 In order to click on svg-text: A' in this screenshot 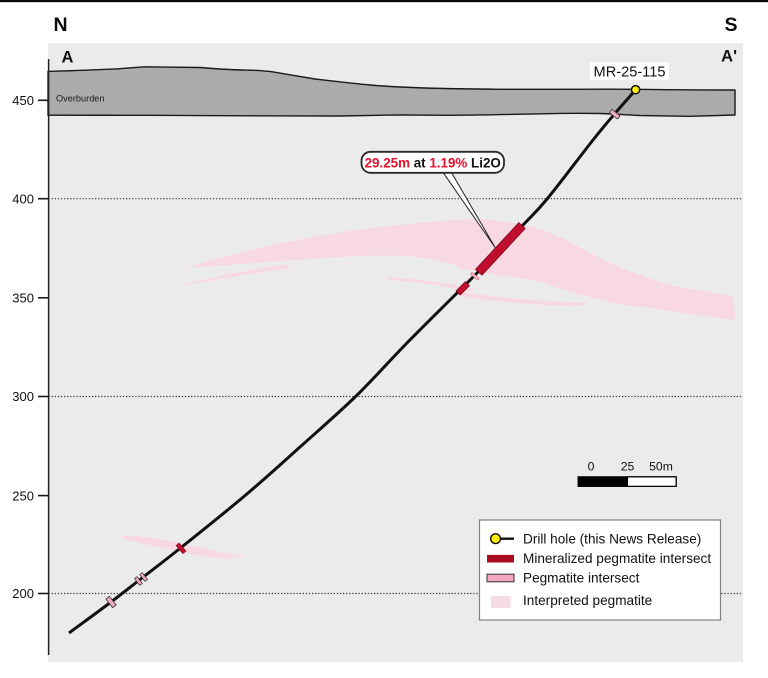, I will do `click(729, 57)`.